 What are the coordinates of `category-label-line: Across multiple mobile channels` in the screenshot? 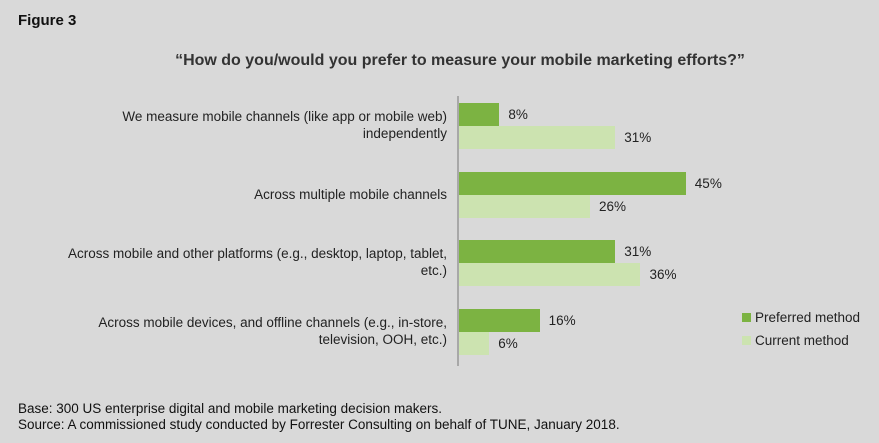 It's located at (350, 194).